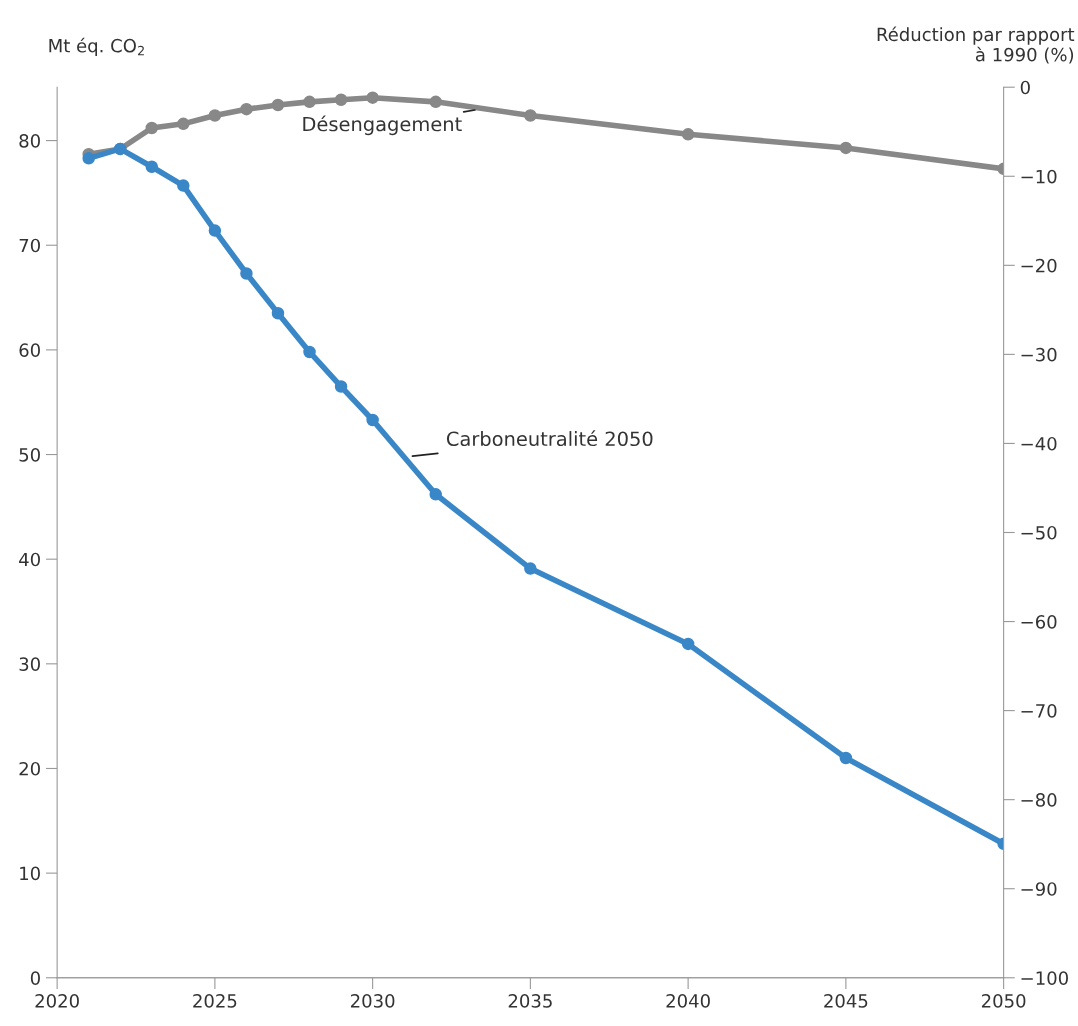  Describe the element at coordinates (1039, 176) in the screenshot. I see `y2-tick-label: −10` at that location.